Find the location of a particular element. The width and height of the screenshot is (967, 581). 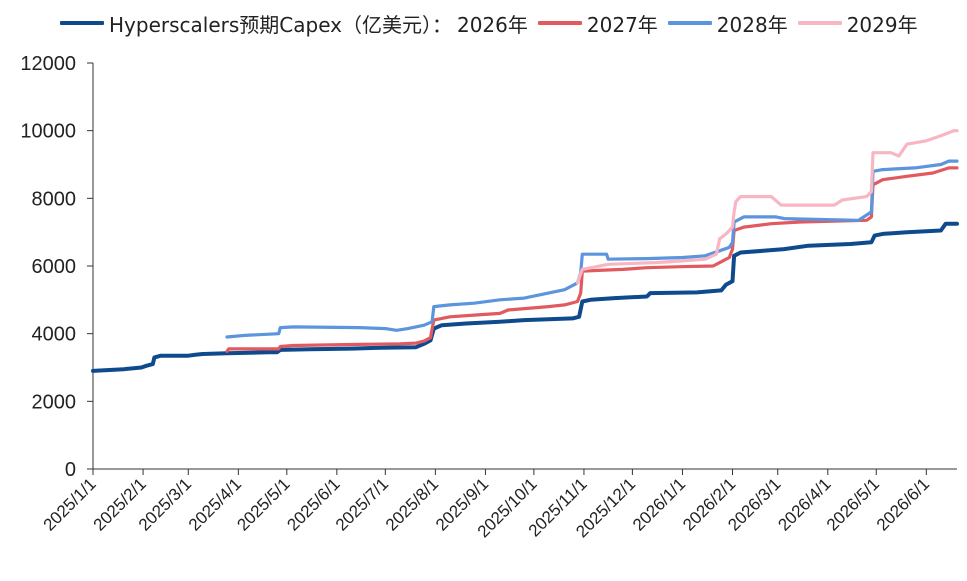

x-tick-label: 2026/6/1 is located at coordinates (903, 504).